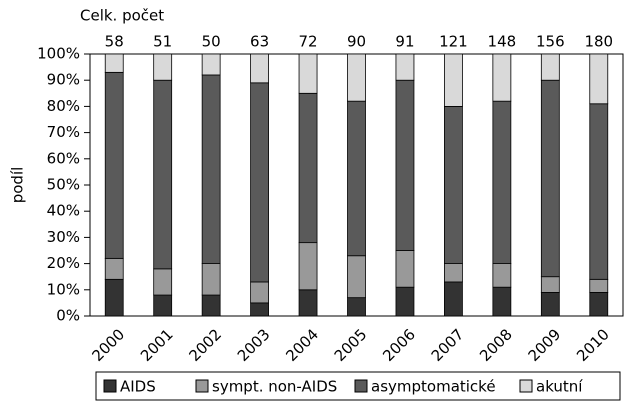  I want to click on y-axis-label: podíl, so click(18, 185).